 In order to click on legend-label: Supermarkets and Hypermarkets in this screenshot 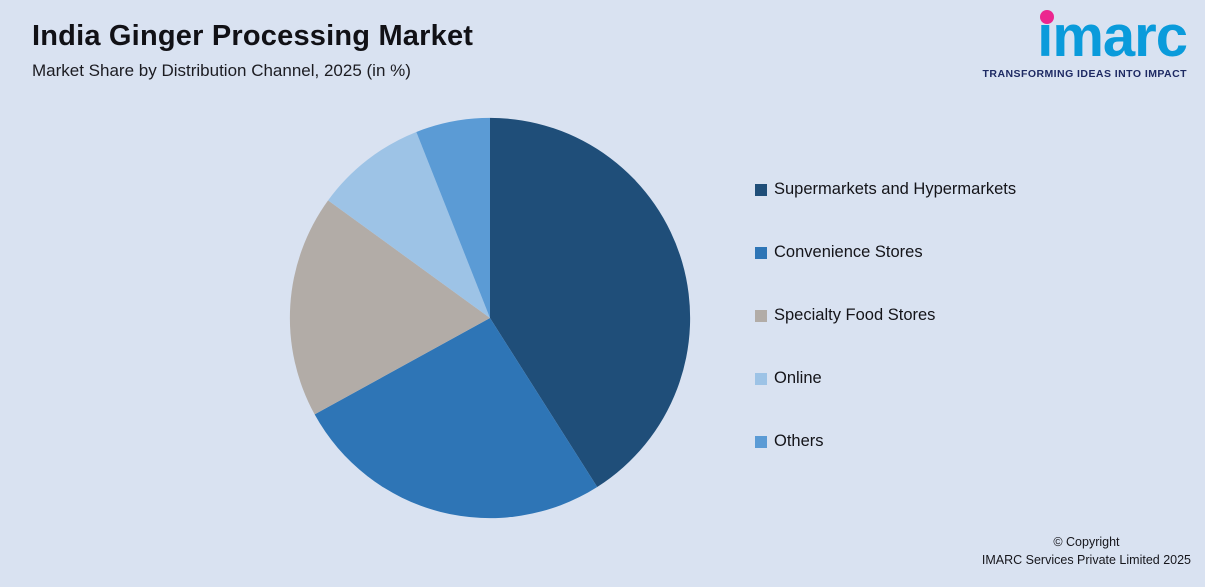, I will do `click(895, 189)`.